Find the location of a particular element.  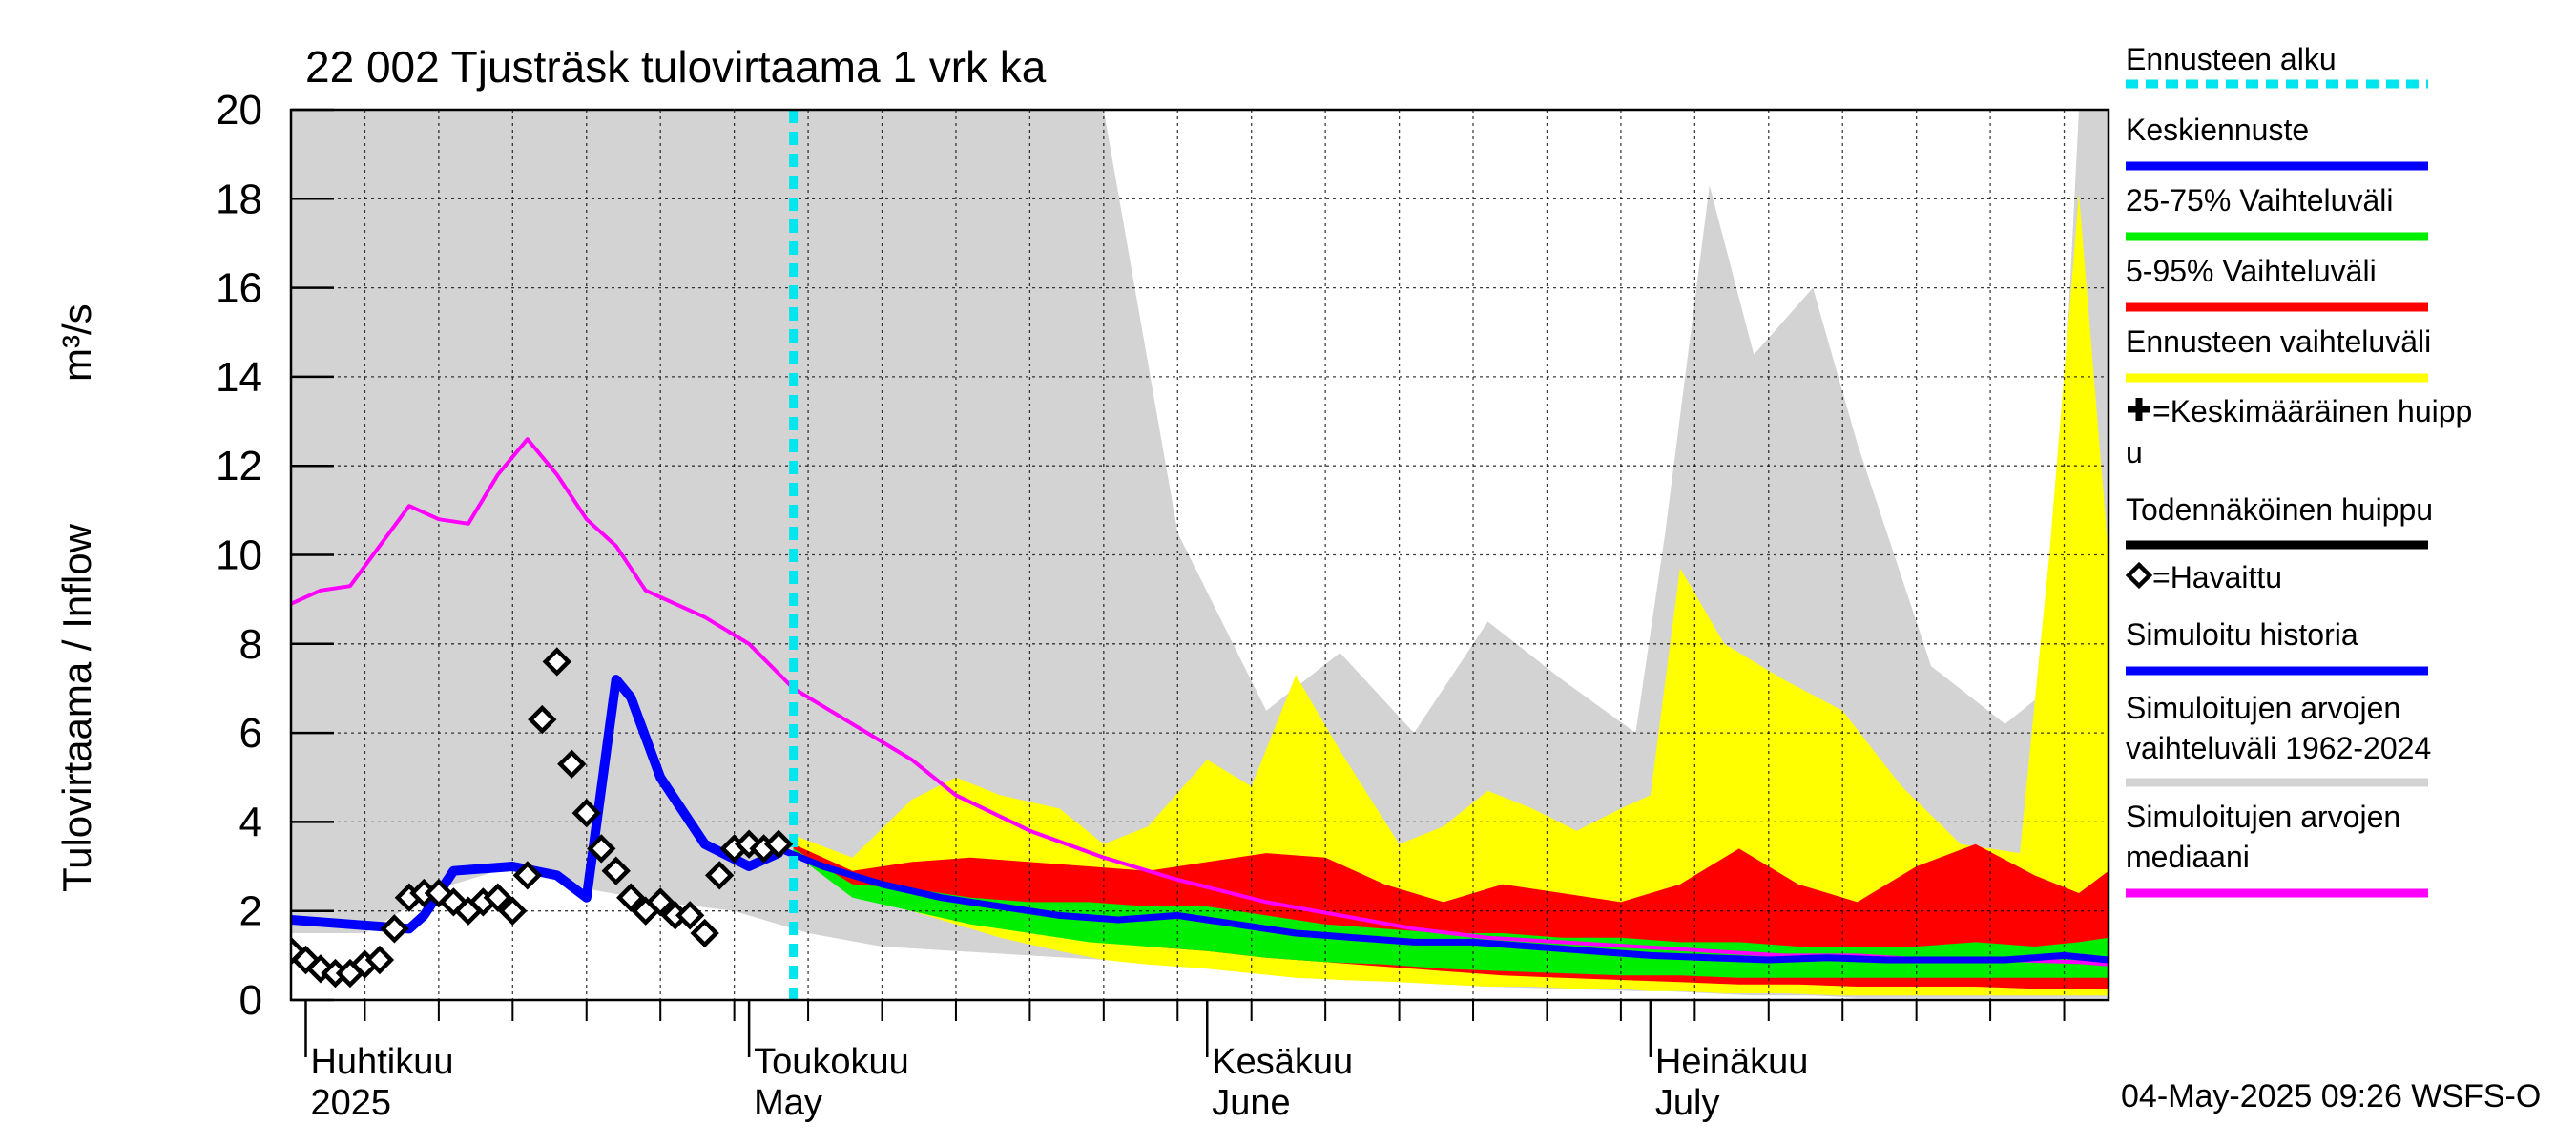

legend-item-sim_median: Simuloitujen arvojen mediaani is located at coordinates (2277, 849).